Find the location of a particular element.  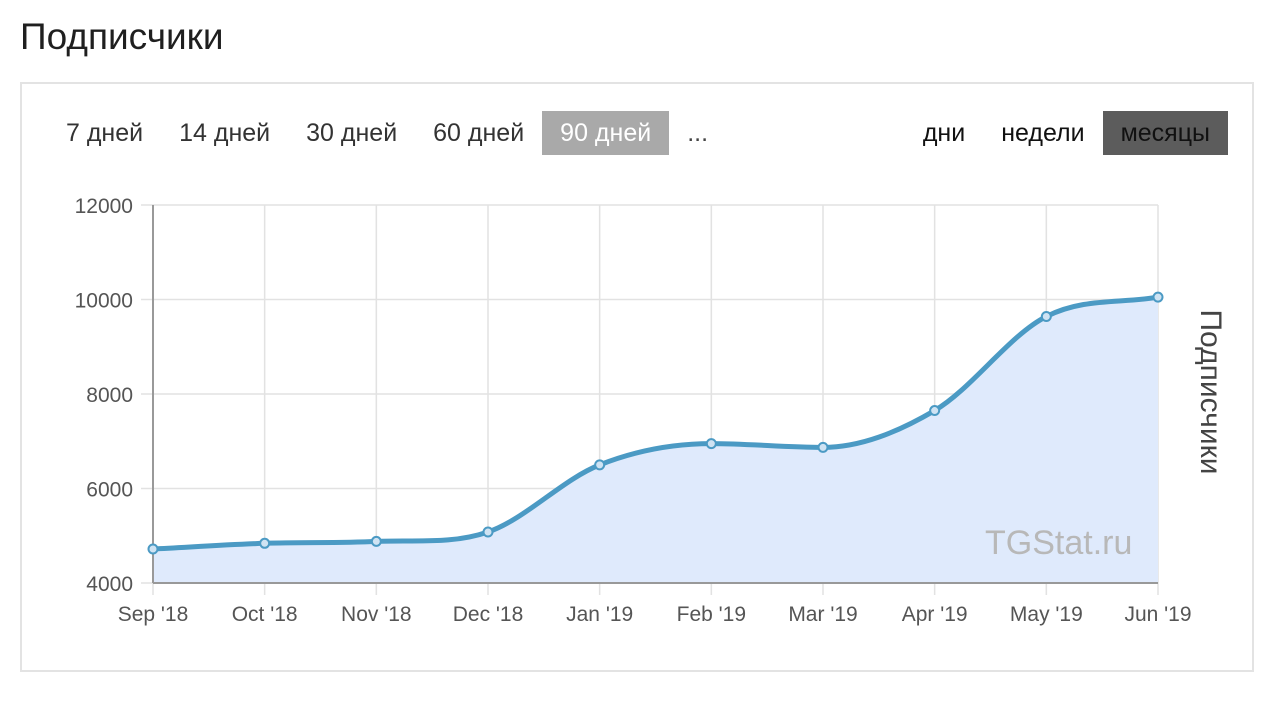

tab-60-days: 60 дней is located at coordinates (479, 133).